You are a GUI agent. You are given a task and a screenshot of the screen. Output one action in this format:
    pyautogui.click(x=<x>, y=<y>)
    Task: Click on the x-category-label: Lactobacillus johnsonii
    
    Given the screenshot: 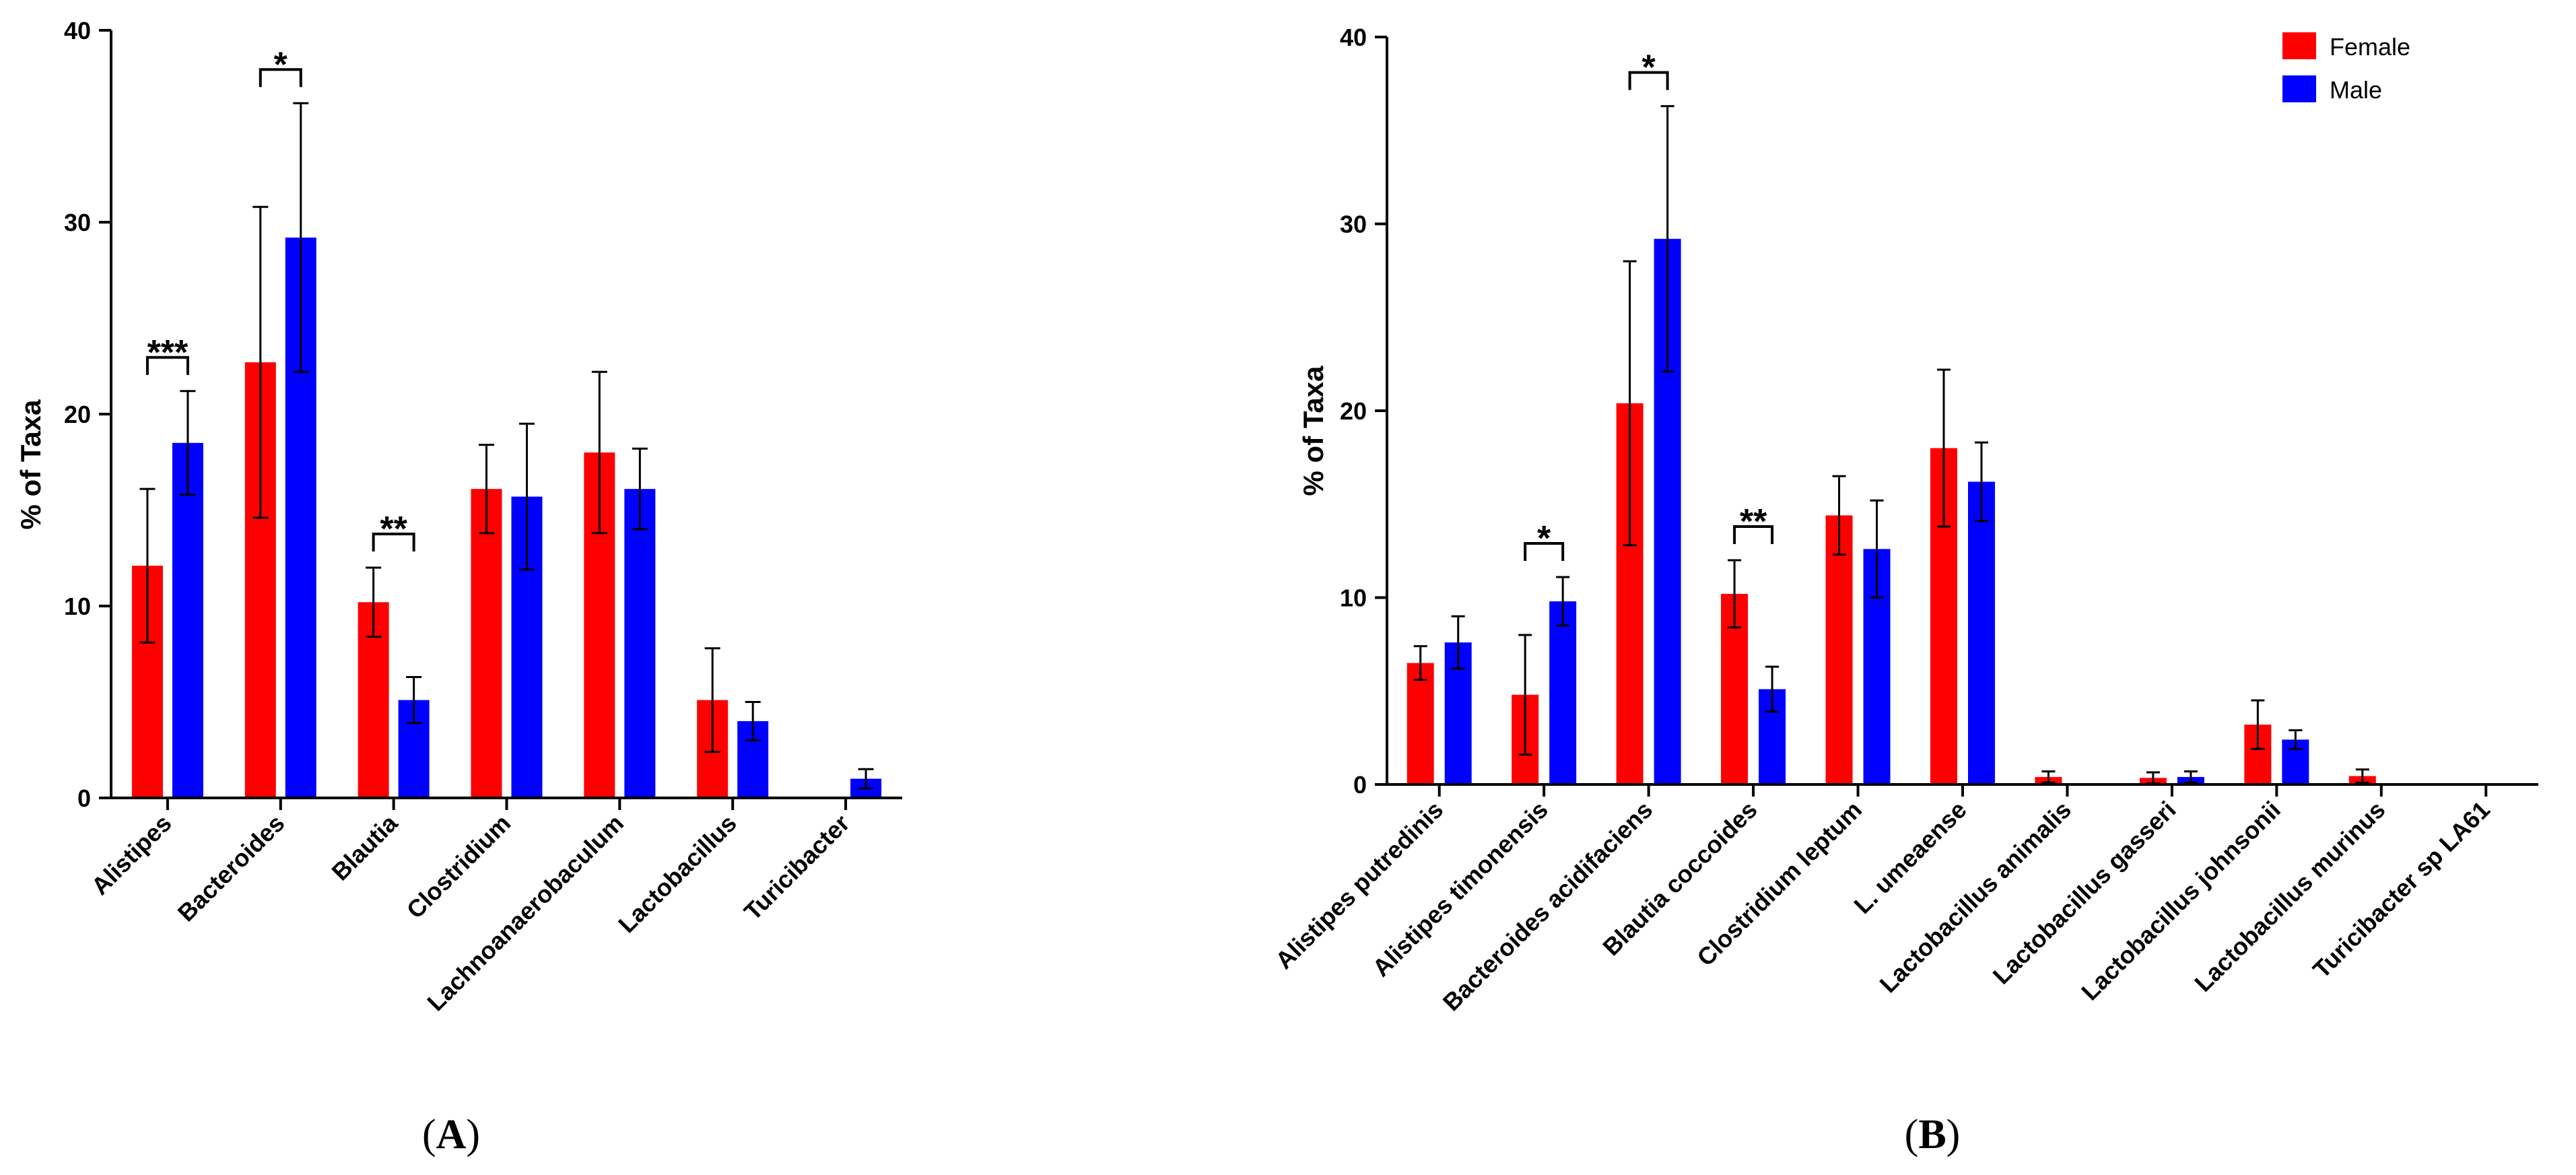 What is the action you would take?
    pyautogui.click(x=2181, y=901)
    